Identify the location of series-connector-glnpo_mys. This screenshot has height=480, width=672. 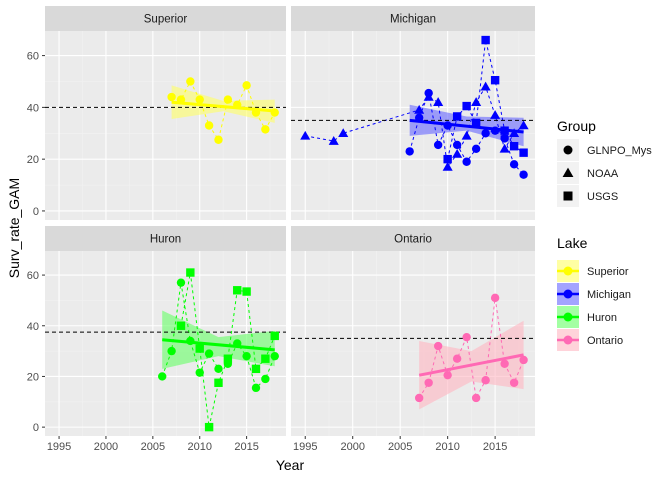
(471, 348).